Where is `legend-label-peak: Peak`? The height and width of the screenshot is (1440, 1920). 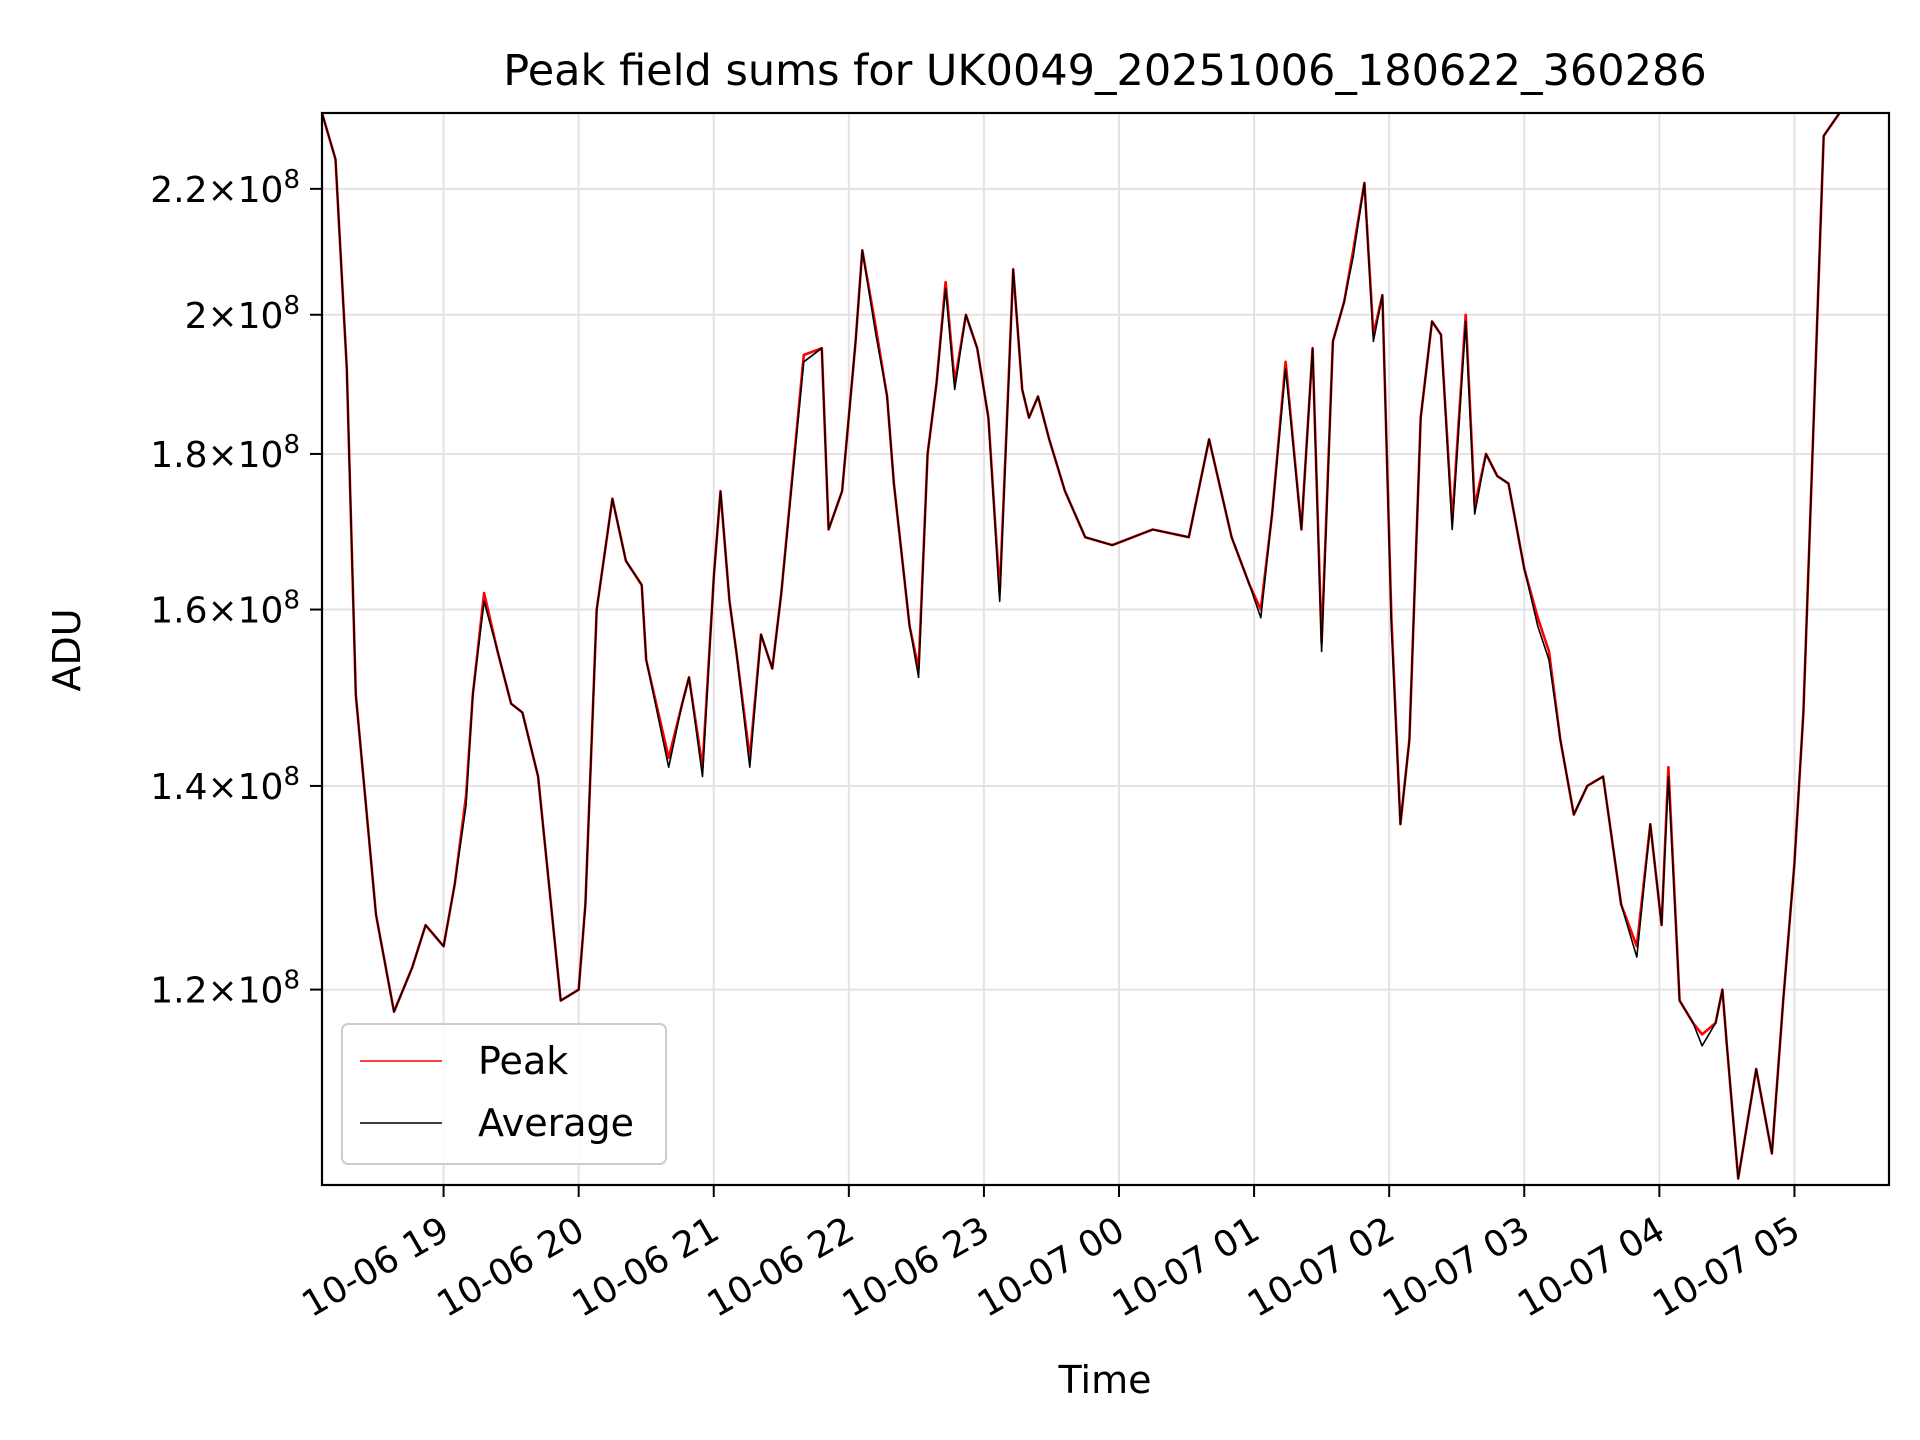
legend-label-peak: Peak is located at coordinates (523, 1061).